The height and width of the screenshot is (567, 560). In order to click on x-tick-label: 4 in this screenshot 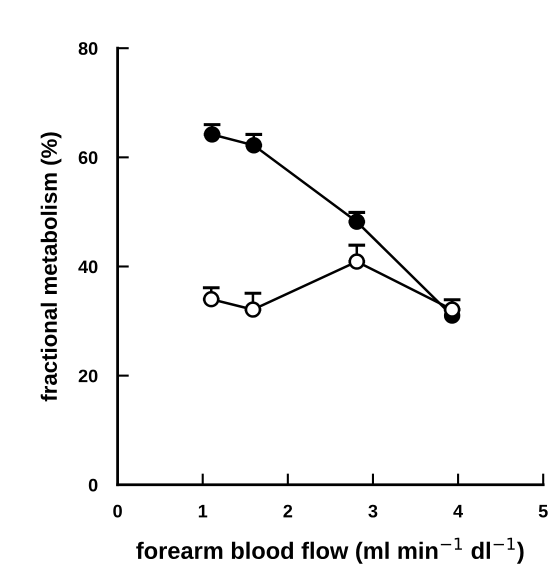, I will do `click(458, 511)`.